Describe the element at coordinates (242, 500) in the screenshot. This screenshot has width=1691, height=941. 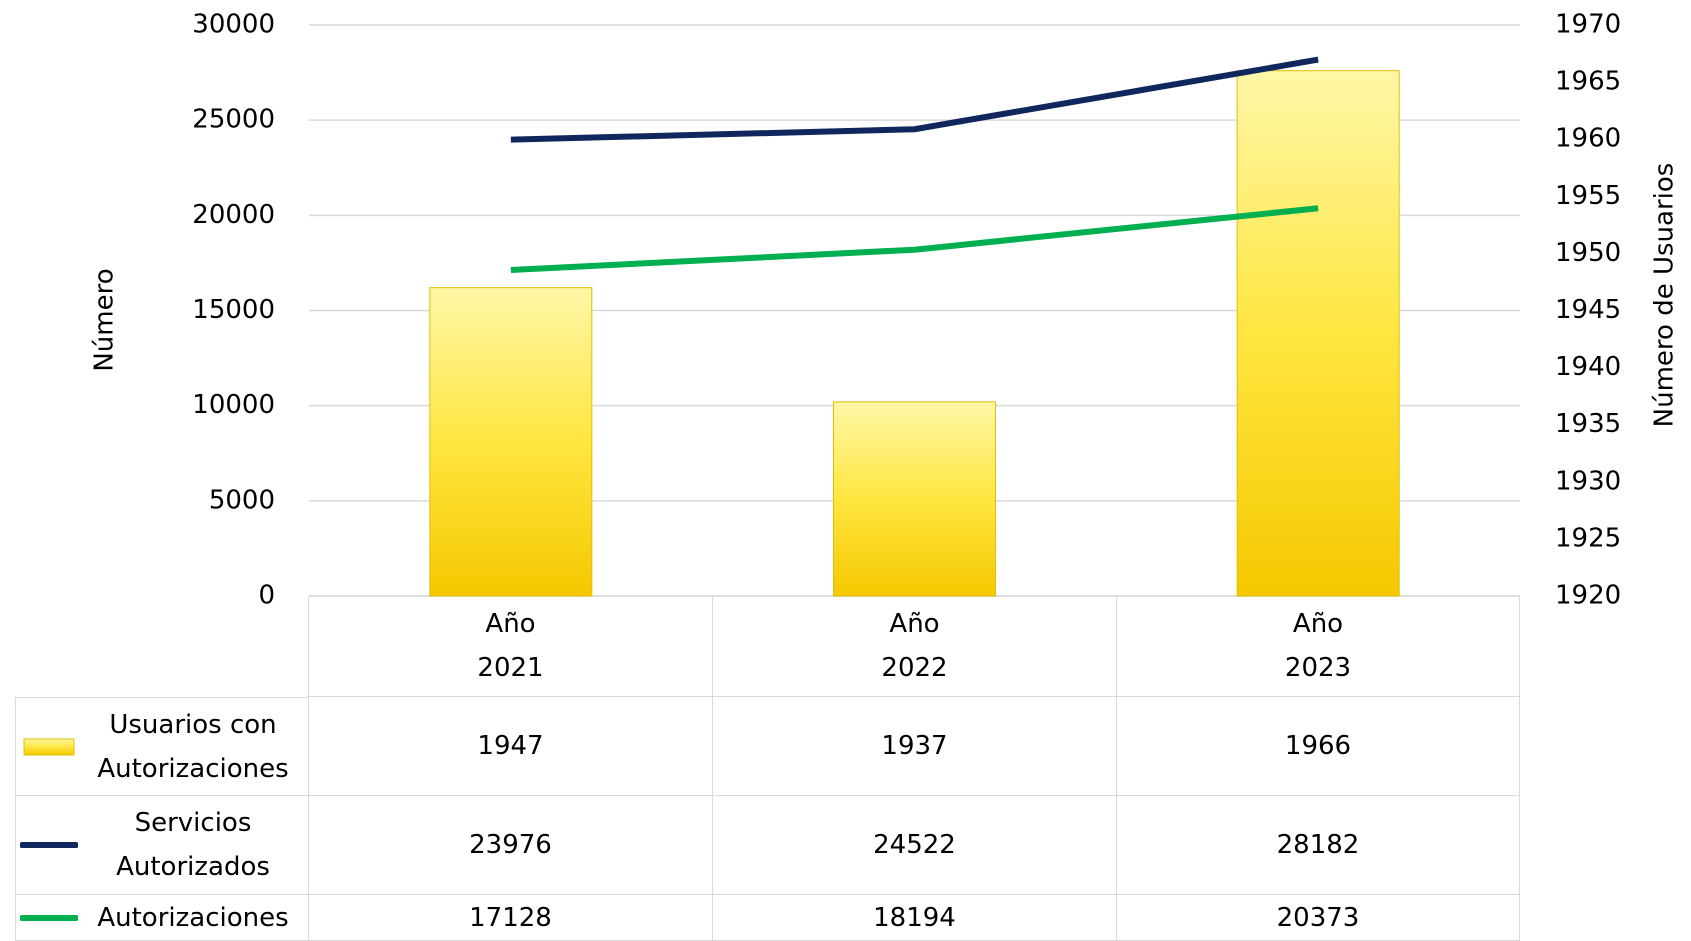
I see `y-tick-label: 5000` at that location.